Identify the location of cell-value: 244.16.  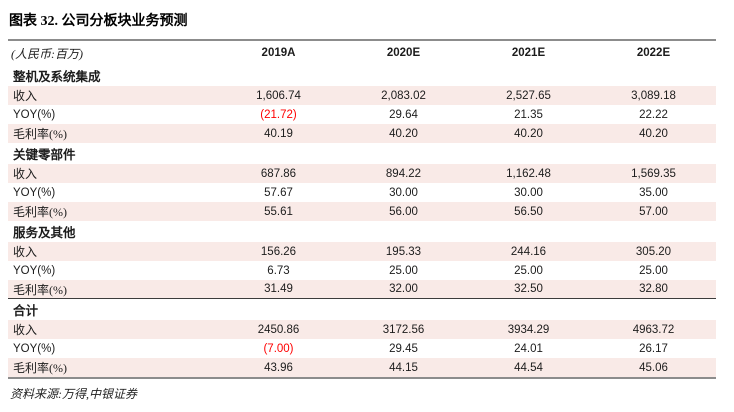
(528, 251).